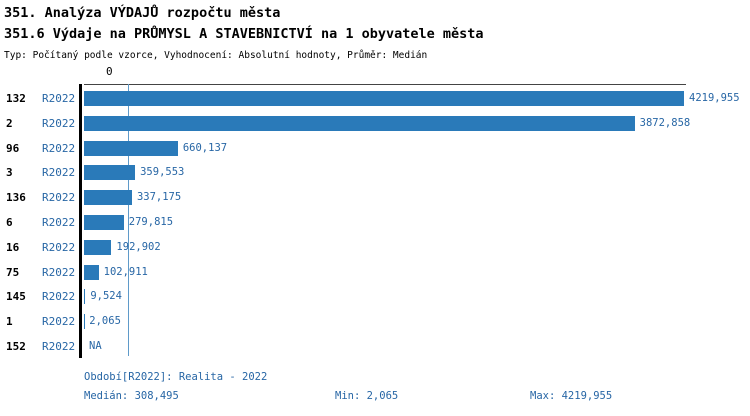 This screenshot has height=416, width=750. I want to click on value-label: 102,911, so click(125, 271).